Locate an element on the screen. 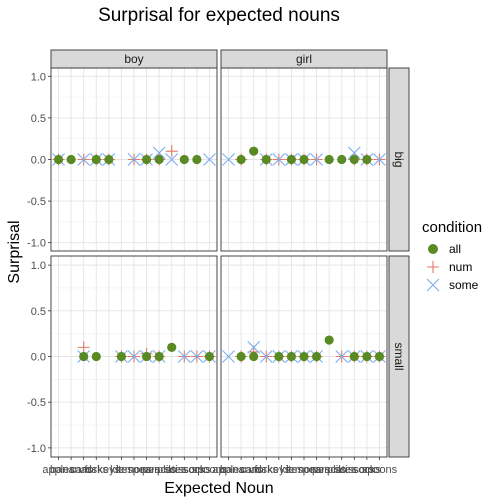  legend-label-some: some is located at coordinates (464, 285).